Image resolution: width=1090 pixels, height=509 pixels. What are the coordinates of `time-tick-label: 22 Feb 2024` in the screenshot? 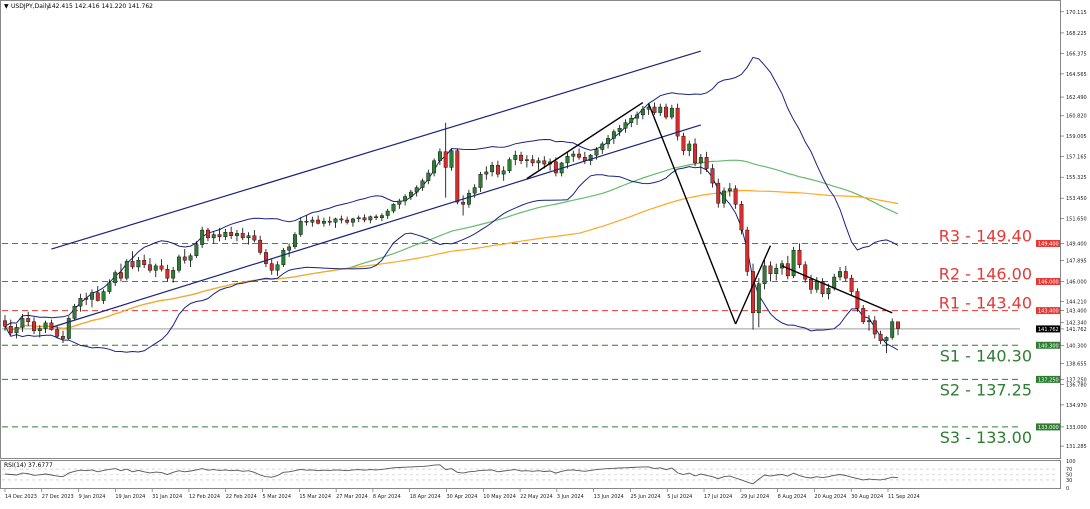 It's located at (241, 497).